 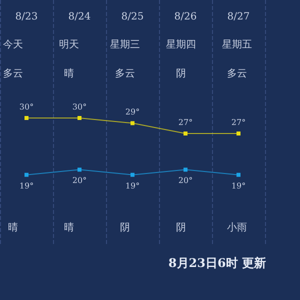 I want to click on text: 星期三, so click(x=125, y=44).